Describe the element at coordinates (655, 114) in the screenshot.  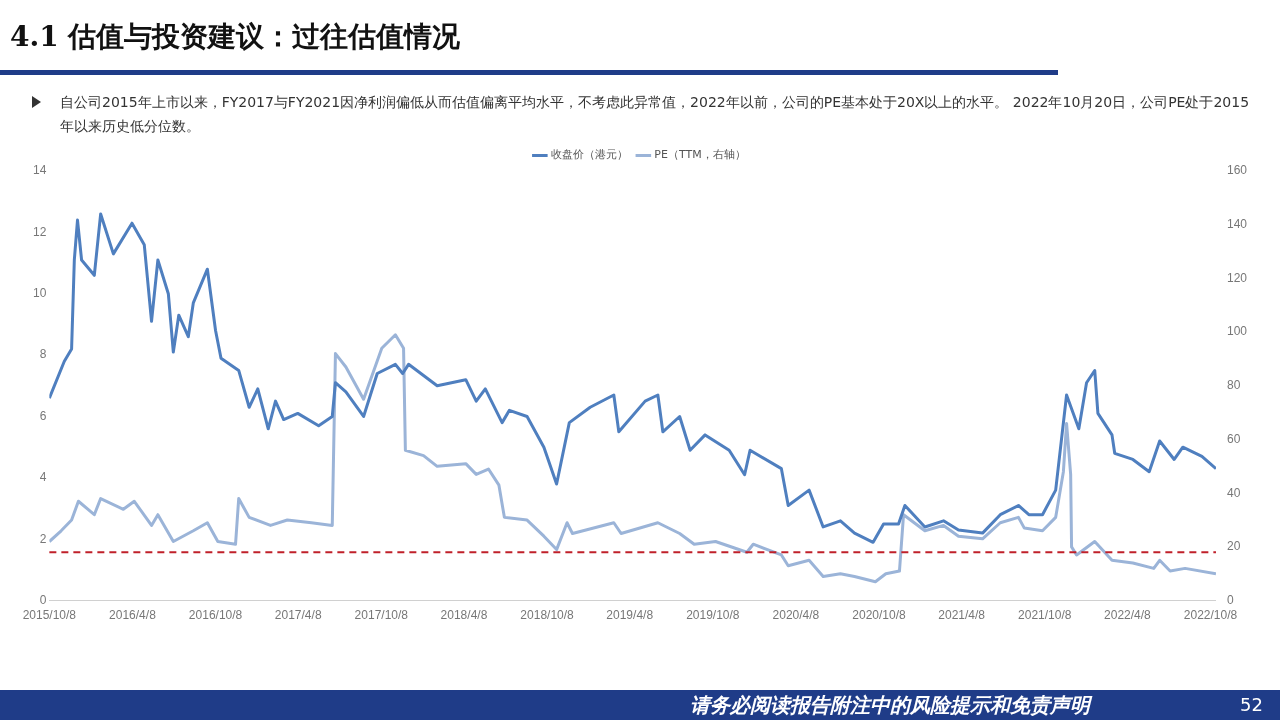
I see `chart-subtitle: 自公司2015年上市以来，FY2017与FY2021因净利润偏低从而估值偏离平均水平，不考虑此异常值，2022年以前，公司的PE基本处于20X以上的水平。 2022年10月20日，公司PE处于2015年以来历史低分位数。` at that location.